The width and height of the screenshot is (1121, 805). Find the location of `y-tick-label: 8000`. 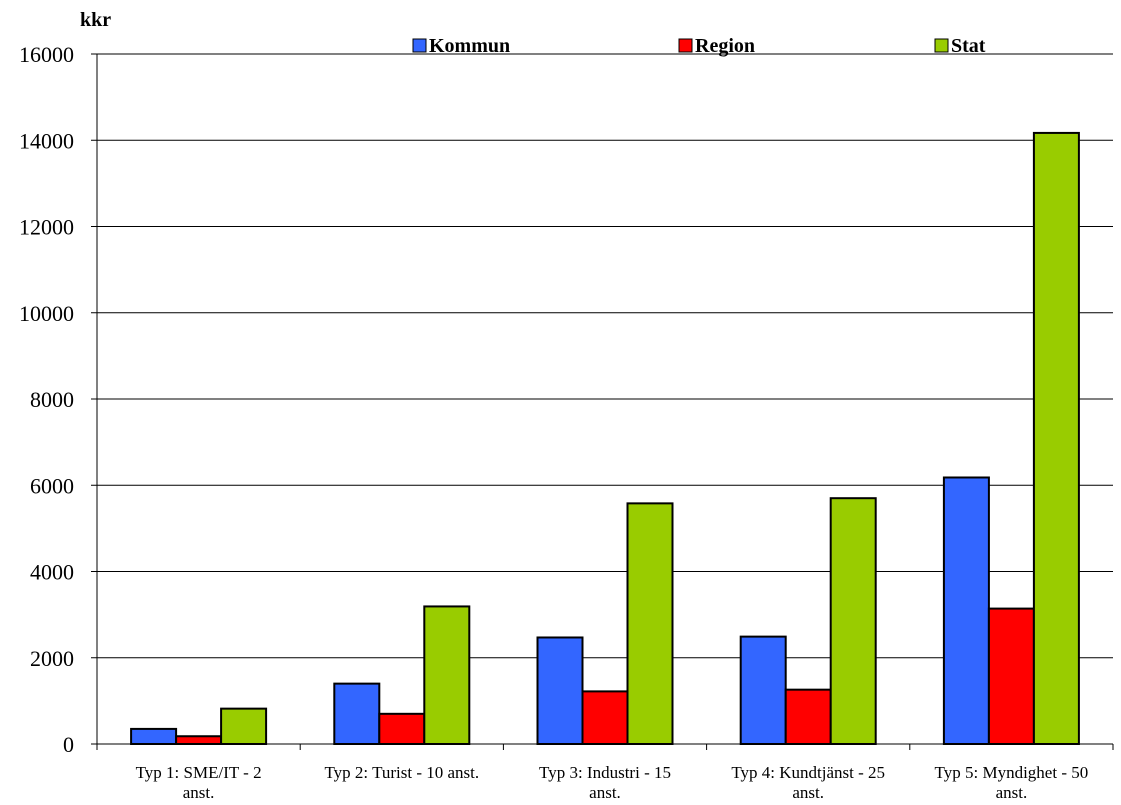

y-tick-label: 8000 is located at coordinates (52, 399).